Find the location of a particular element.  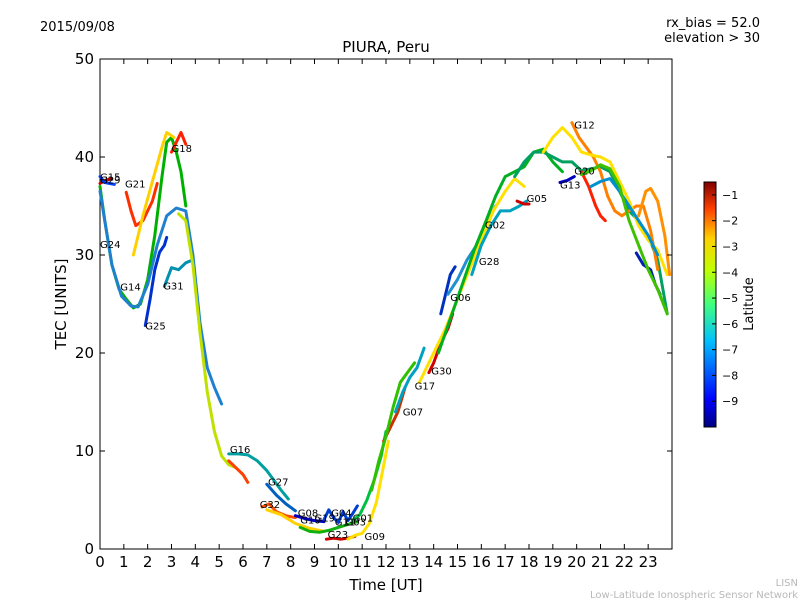

colorbar-tick-label: −8 is located at coordinates (730, 375).